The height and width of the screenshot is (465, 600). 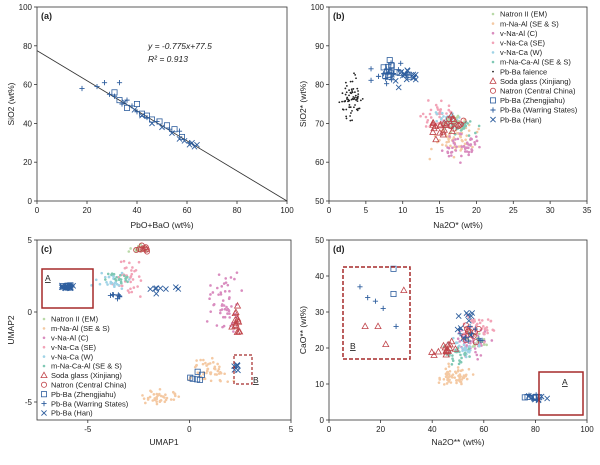 What do you see at coordinates (319, 85) in the screenshot?
I see `panel-b-ytick-label: 80` at bounding box center [319, 85].